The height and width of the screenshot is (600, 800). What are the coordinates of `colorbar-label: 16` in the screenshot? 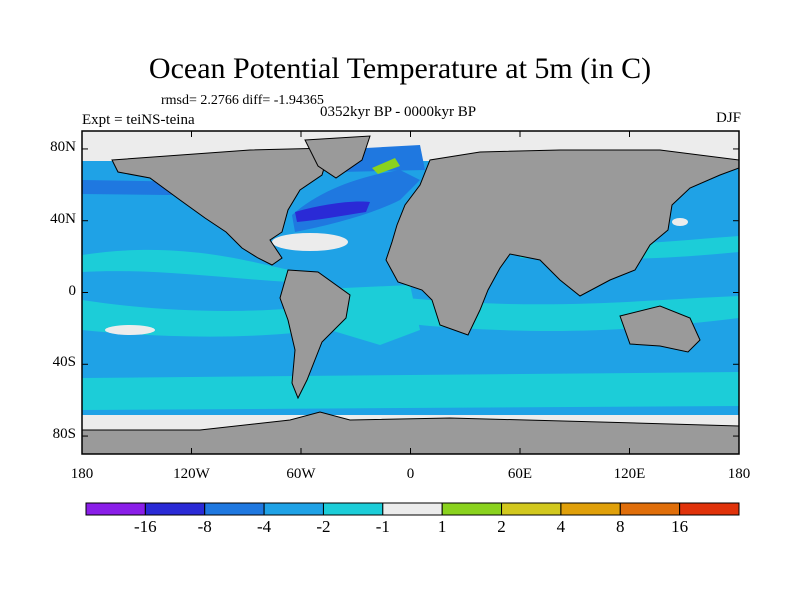 It's located at (680, 526).